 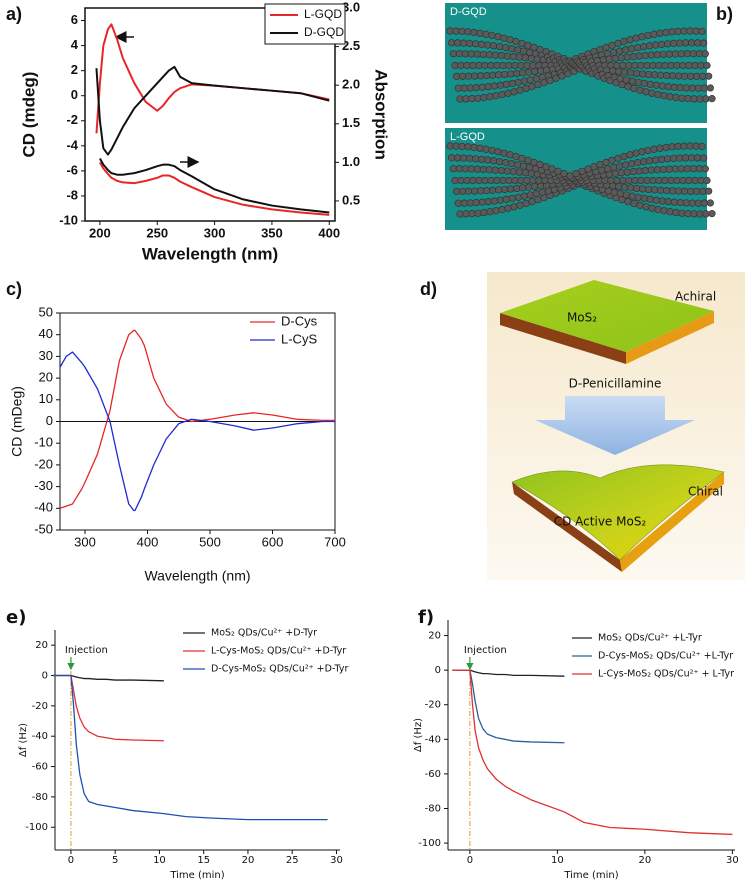 I want to click on panel-label: b), so click(x=724, y=14).